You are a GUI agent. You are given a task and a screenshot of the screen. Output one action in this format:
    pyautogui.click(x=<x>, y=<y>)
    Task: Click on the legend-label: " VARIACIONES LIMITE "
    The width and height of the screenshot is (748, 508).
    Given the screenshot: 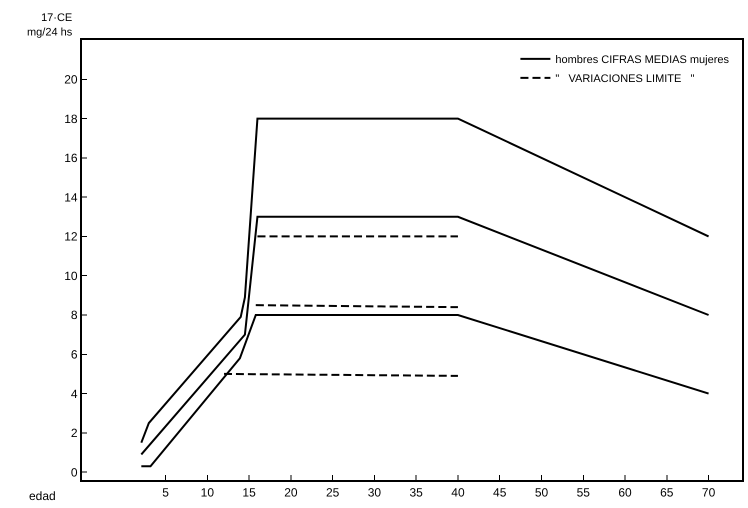 What is the action you would take?
    pyautogui.click(x=625, y=79)
    